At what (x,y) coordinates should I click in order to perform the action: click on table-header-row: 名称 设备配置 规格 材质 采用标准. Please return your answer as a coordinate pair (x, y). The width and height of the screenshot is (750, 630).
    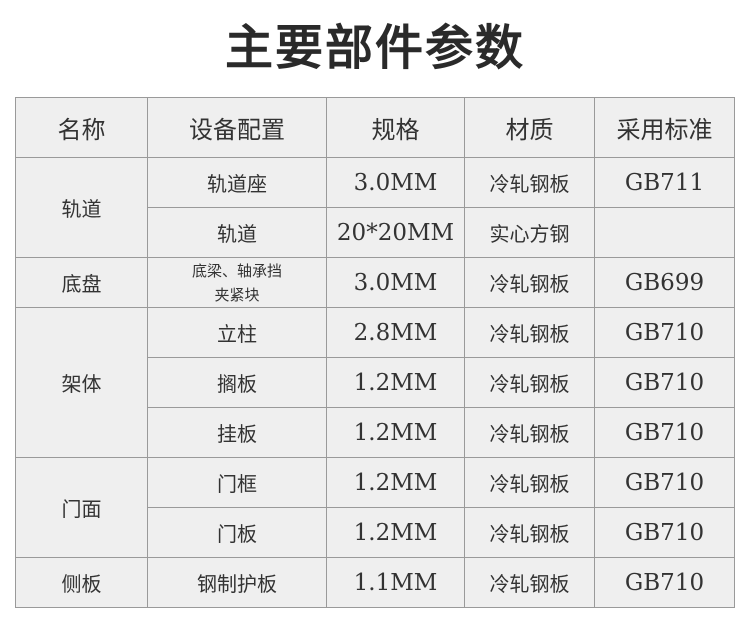
    Looking at the image, I should click on (375, 127).